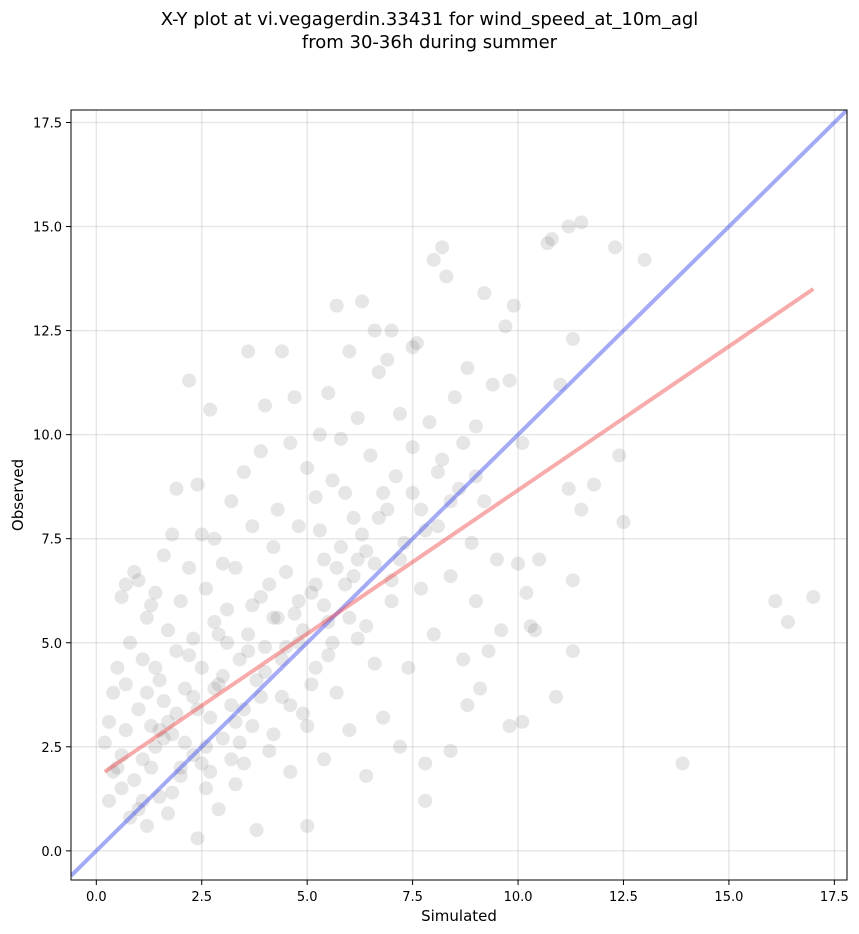 Image resolution: width=859 pixels, height=934 pixels. I want to click on y-tick-label: 17.5, so click(47, 123).